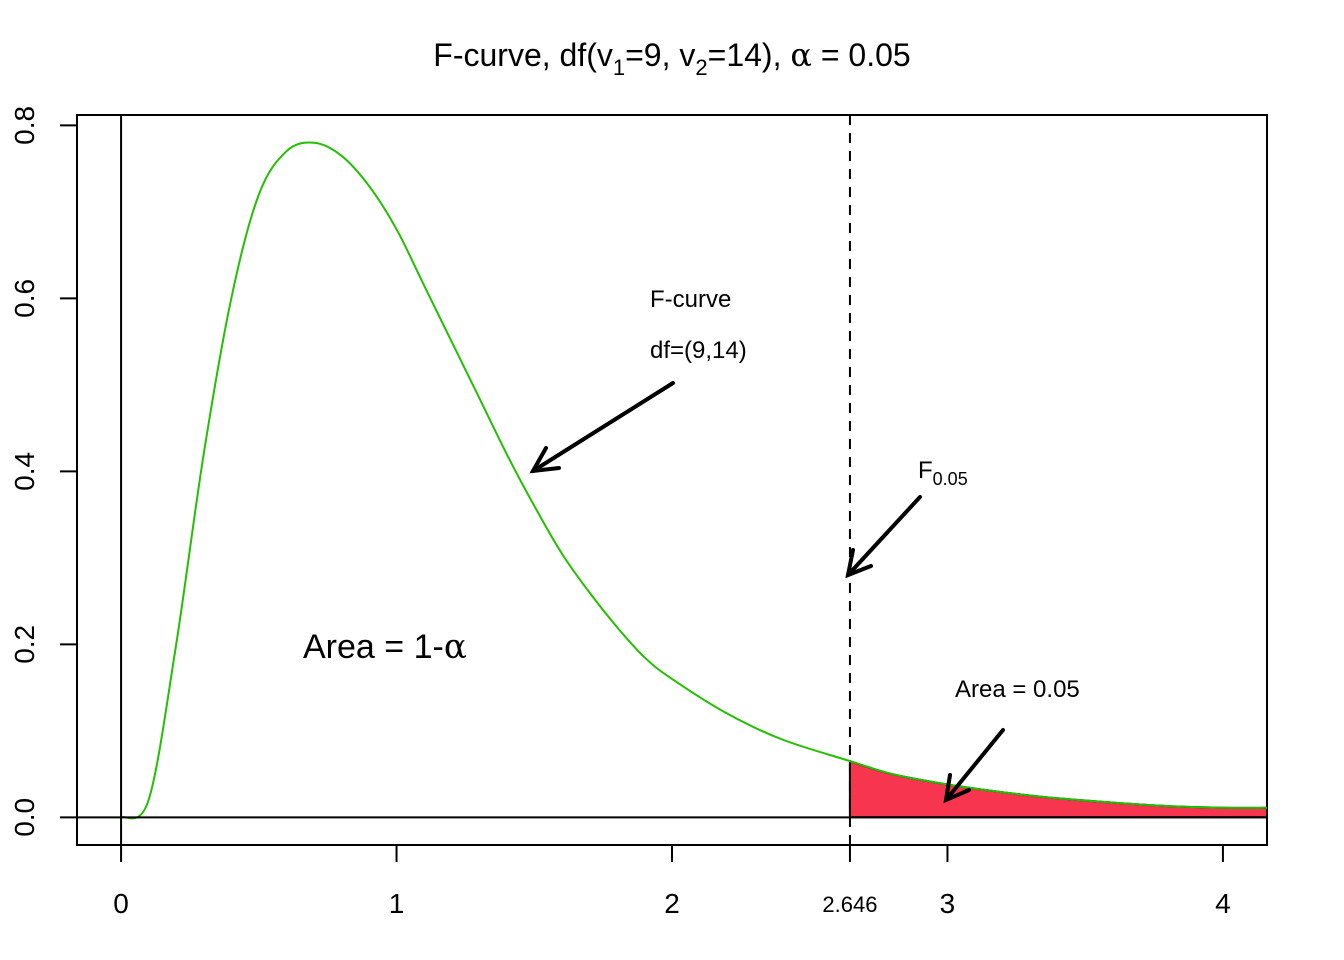 The image size is (1344, 960). What do you see at coordinates (672, 903) in the screenshot?
I see `x-tick-label: 2` at bounding box center [672, 903].